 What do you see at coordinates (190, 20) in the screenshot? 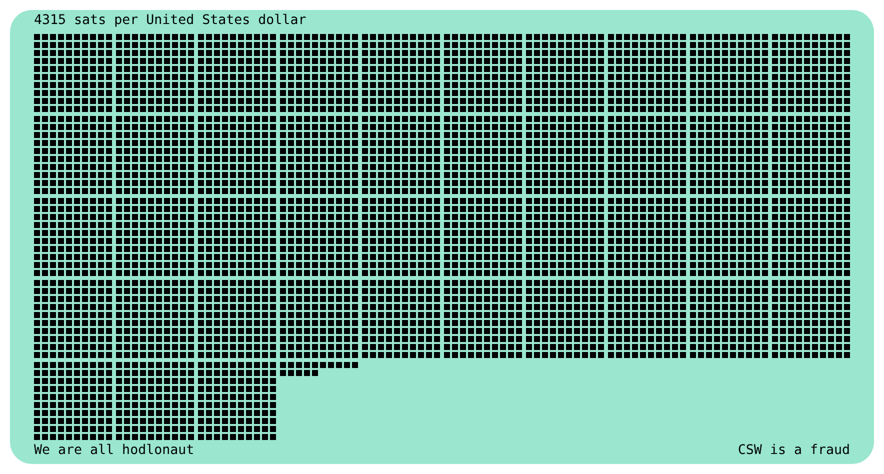
I see `text: sats per United States dollar` at bounding box center [190, 20].